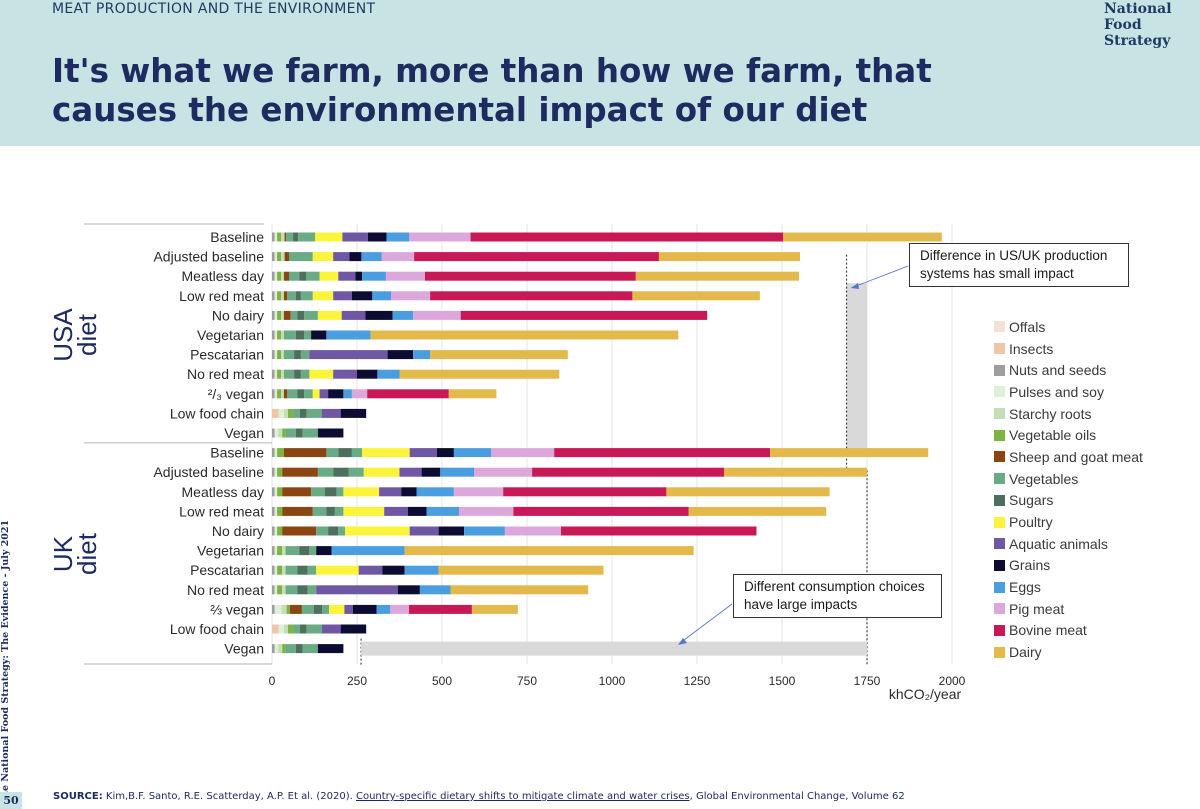 The height and width of the screenshot is (809, 1200). I want to click on source-rest: , Global Environmental Change, Volume 62, so click(797, 796).